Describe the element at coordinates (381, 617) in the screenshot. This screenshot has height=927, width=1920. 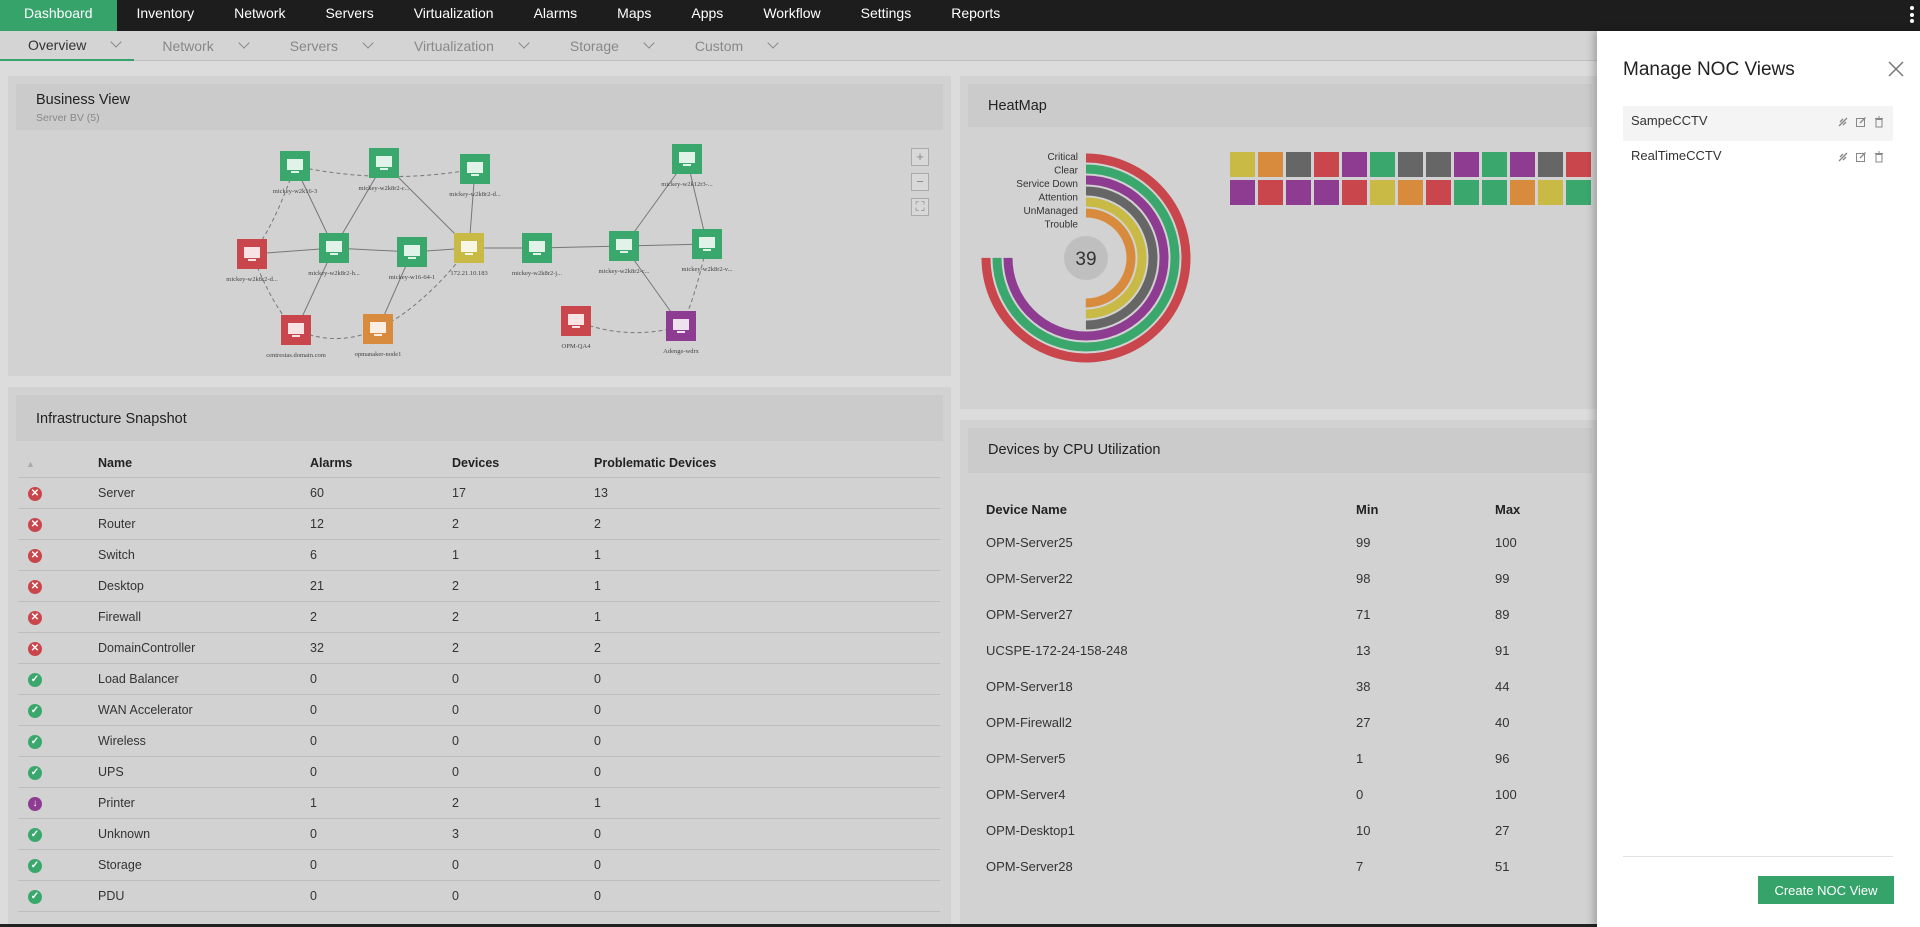
I see `alarms-cell: 2` at that location.